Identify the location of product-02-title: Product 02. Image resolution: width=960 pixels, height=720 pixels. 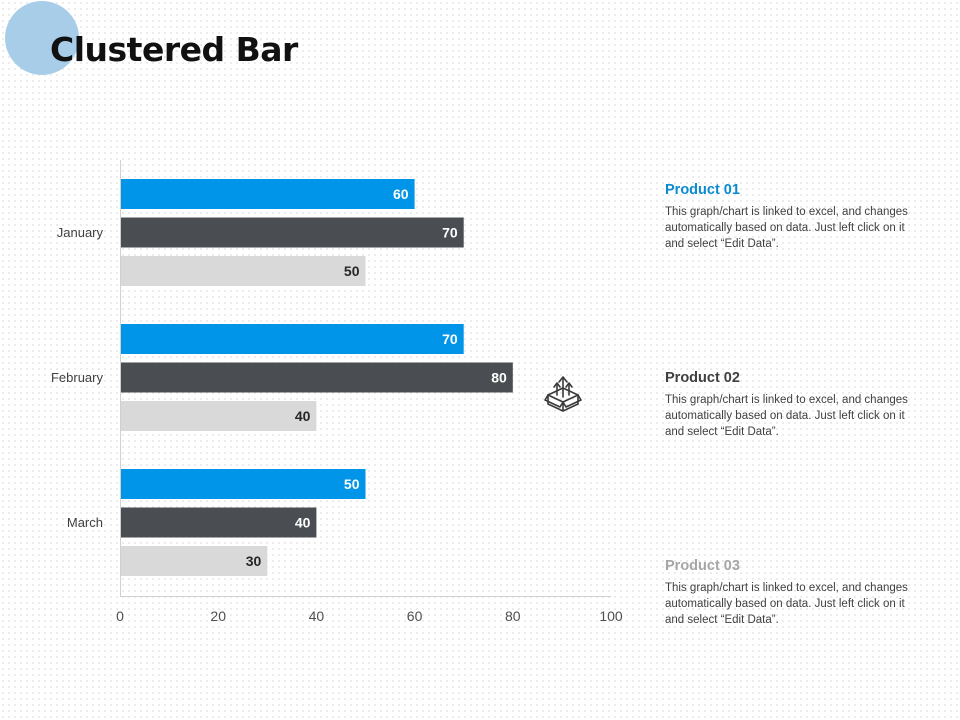
(702, 378).